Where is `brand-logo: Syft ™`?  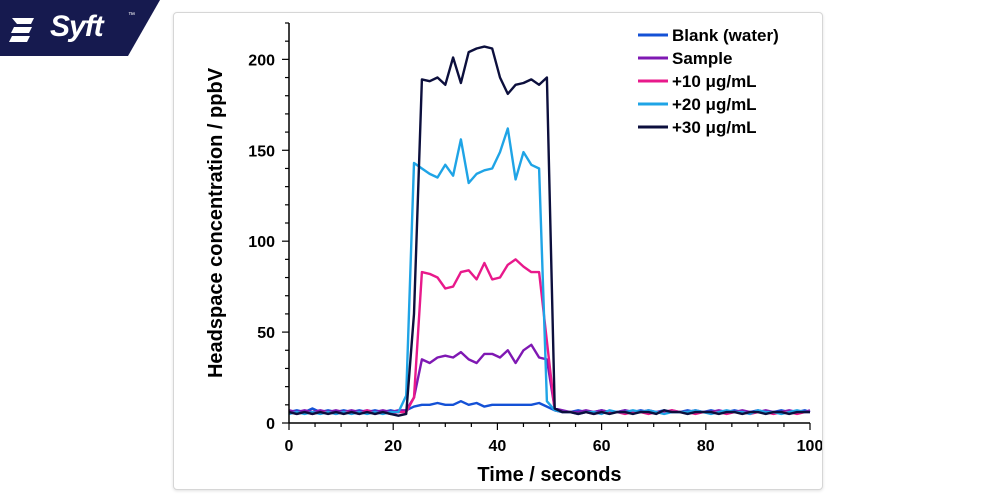
brand-logo: Syft ™ is located at coordinates (80, 28).